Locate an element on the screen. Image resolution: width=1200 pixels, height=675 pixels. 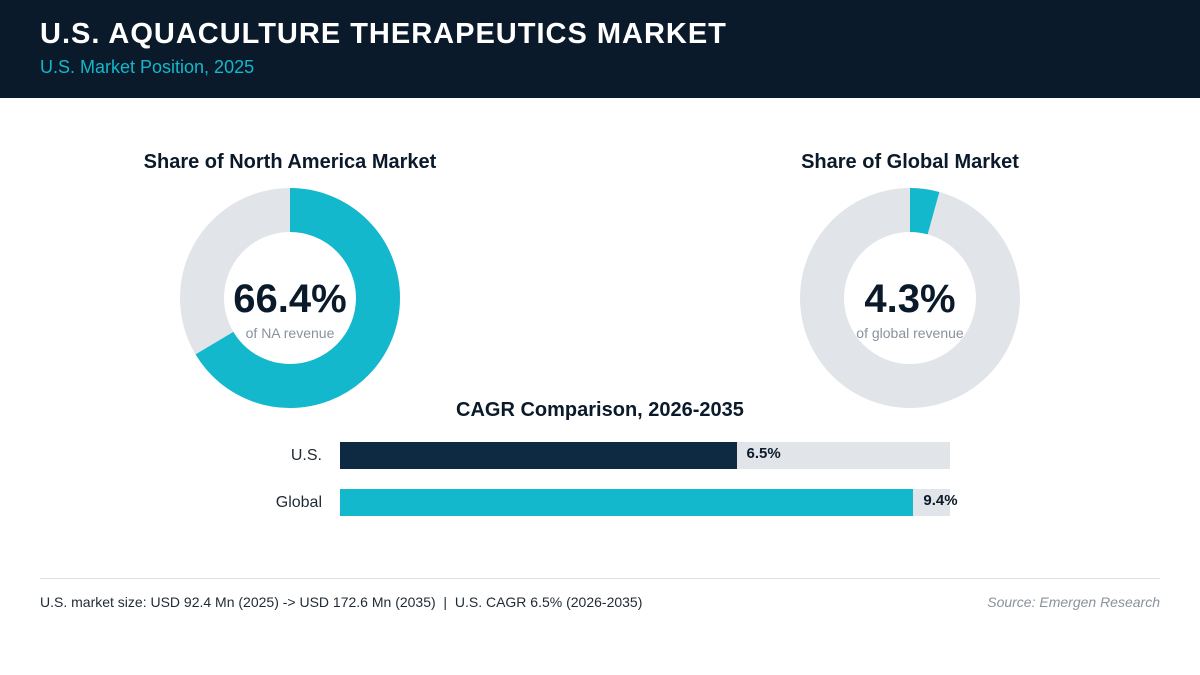
global-share-value: 4.3% is located at coordinates (910, 299).